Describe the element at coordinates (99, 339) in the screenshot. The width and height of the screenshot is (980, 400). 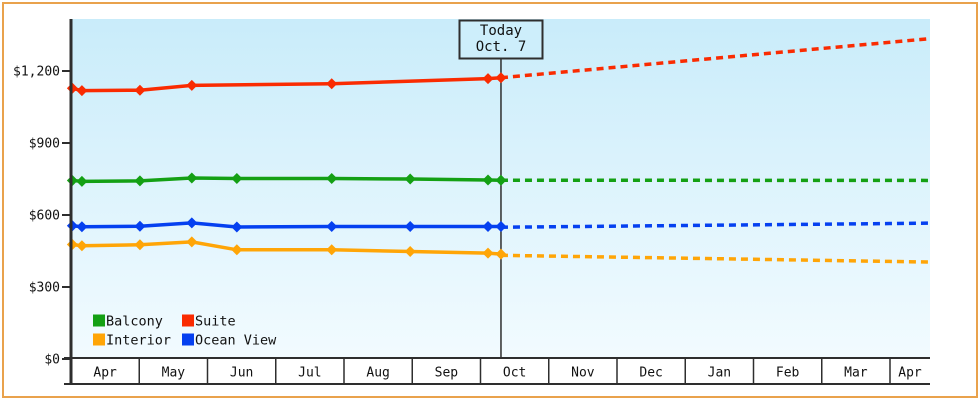
I see `interior-legend-swatch-icon` at that location.